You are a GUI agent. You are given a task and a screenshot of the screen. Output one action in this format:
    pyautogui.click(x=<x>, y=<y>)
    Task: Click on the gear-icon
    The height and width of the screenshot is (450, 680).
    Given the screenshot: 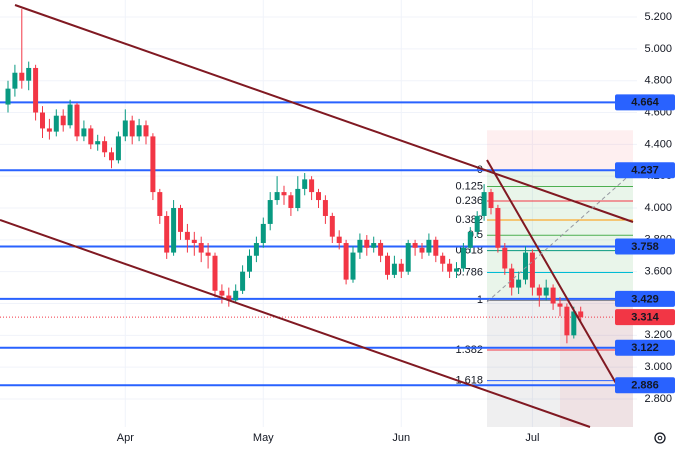 What is the action you would take?
    pyautogui.click(x=660, y=438)
    